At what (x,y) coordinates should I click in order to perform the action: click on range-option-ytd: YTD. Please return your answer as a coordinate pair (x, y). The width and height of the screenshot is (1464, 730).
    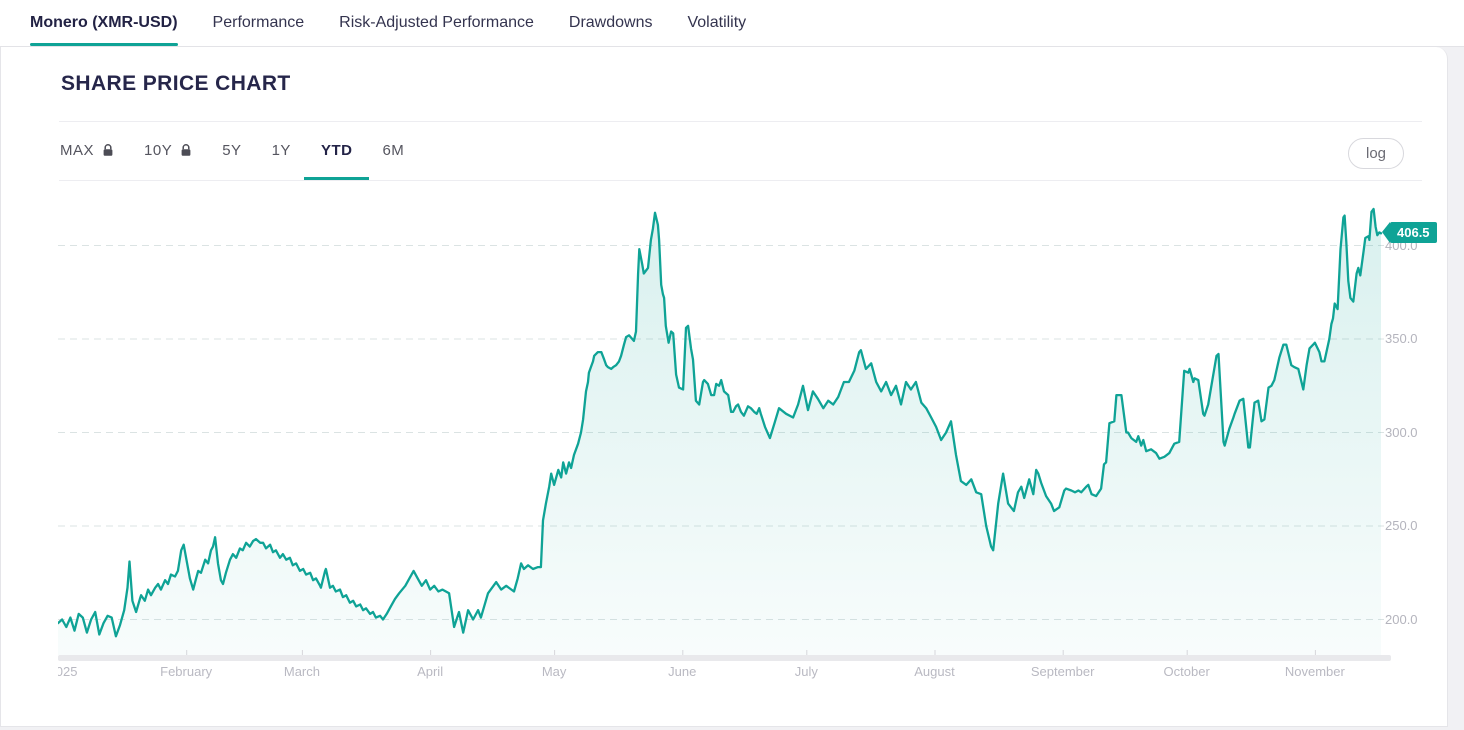
    Looking at the image, I should click on (336, 150).